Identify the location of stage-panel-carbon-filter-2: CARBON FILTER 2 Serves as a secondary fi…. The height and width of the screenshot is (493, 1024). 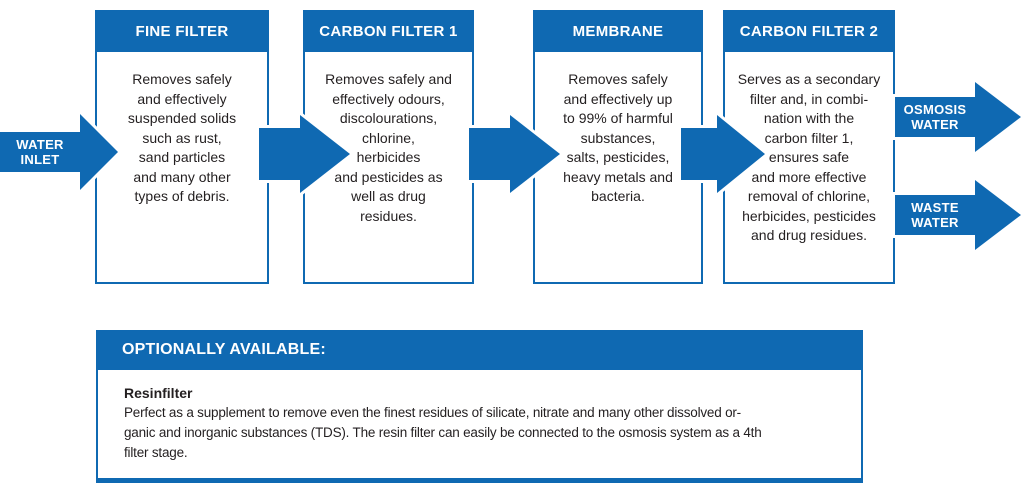
(809, 147).